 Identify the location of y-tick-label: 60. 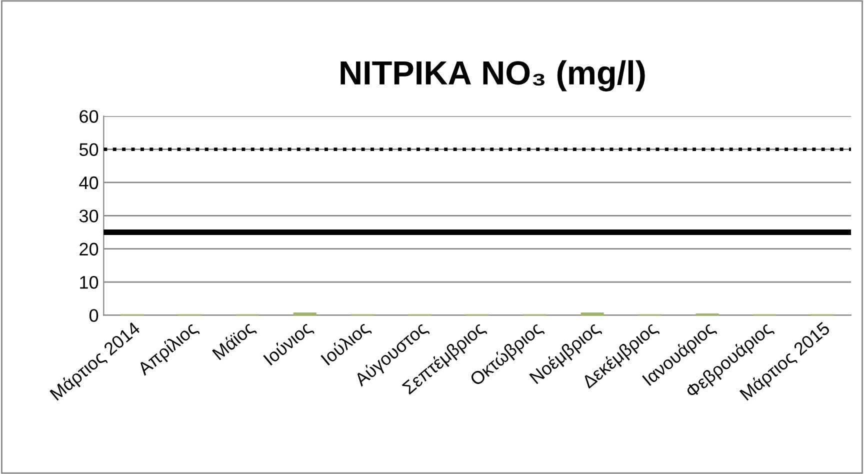
(89, 116).